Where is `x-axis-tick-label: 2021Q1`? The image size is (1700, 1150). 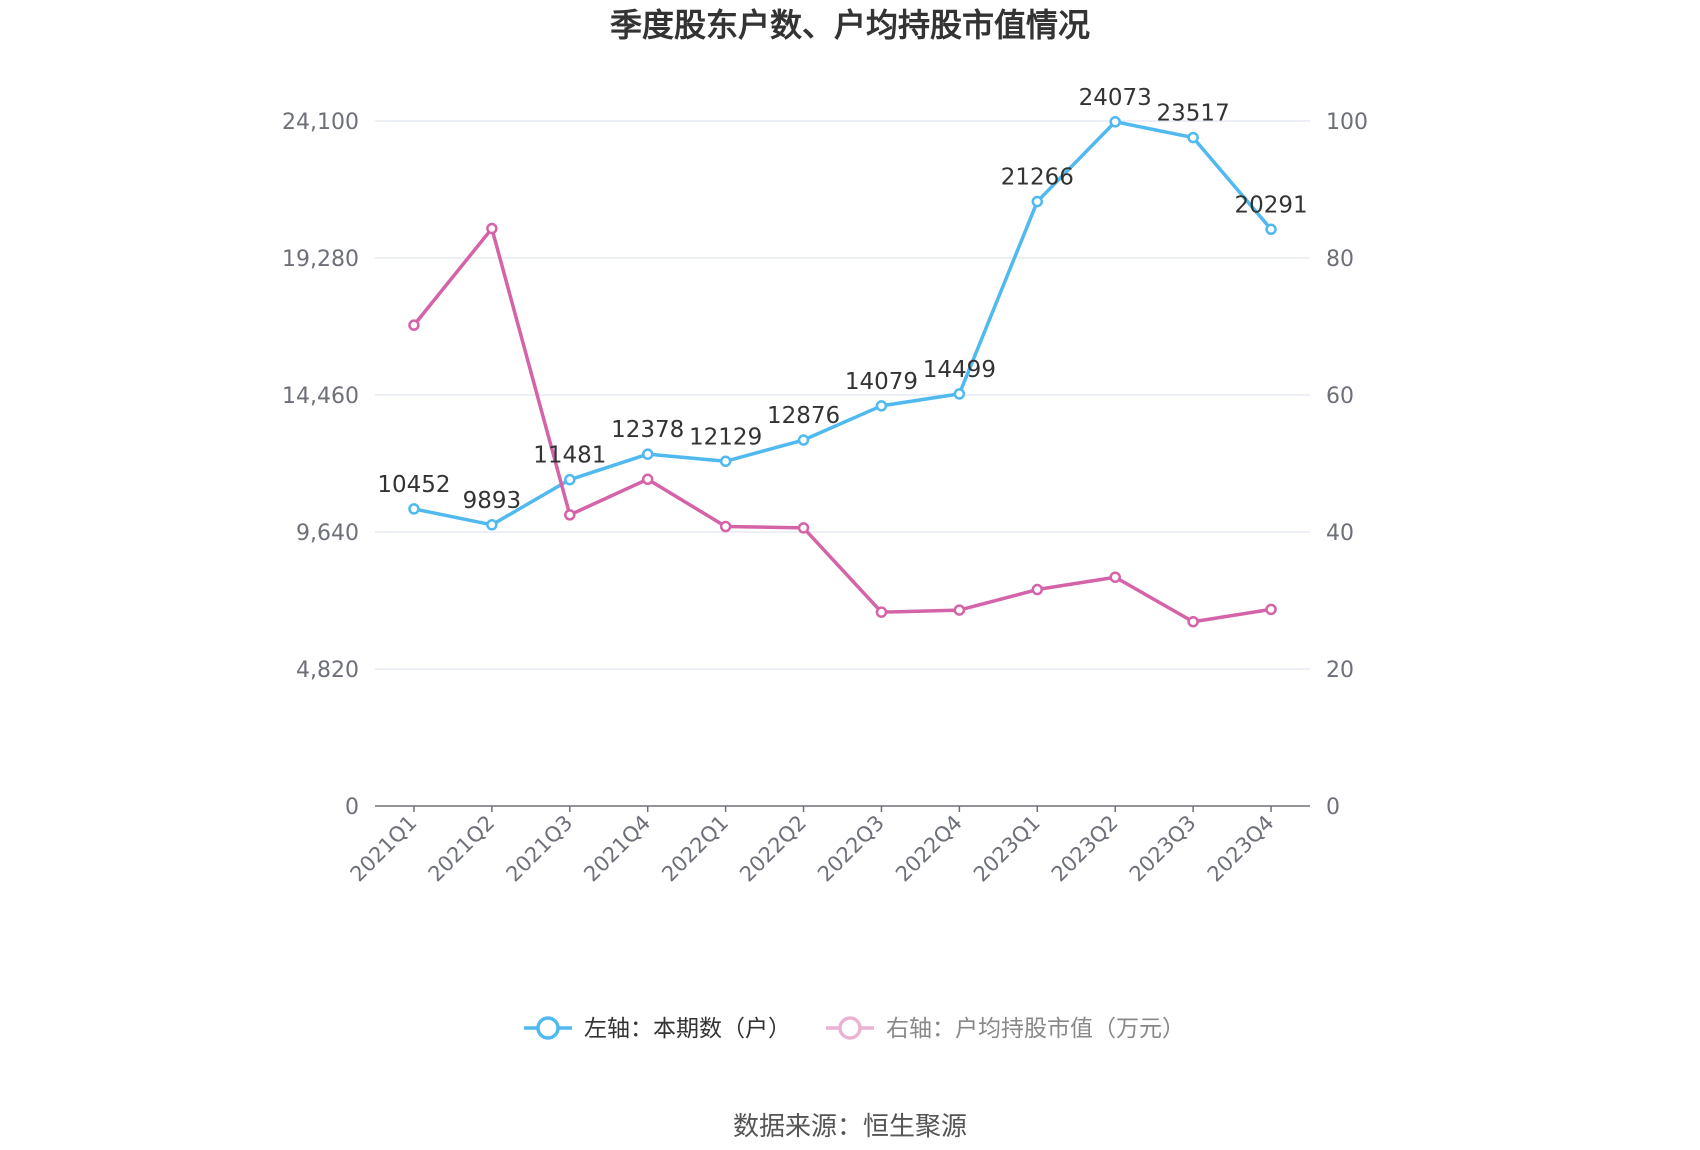
x-axis-tick-label: 2021Q1 is located at coordinates (384, 849).